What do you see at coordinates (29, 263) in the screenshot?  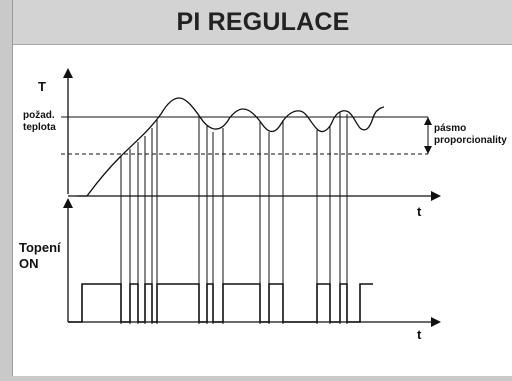 I see `heating-label-line2: ON` at bounding box center [29, 263].